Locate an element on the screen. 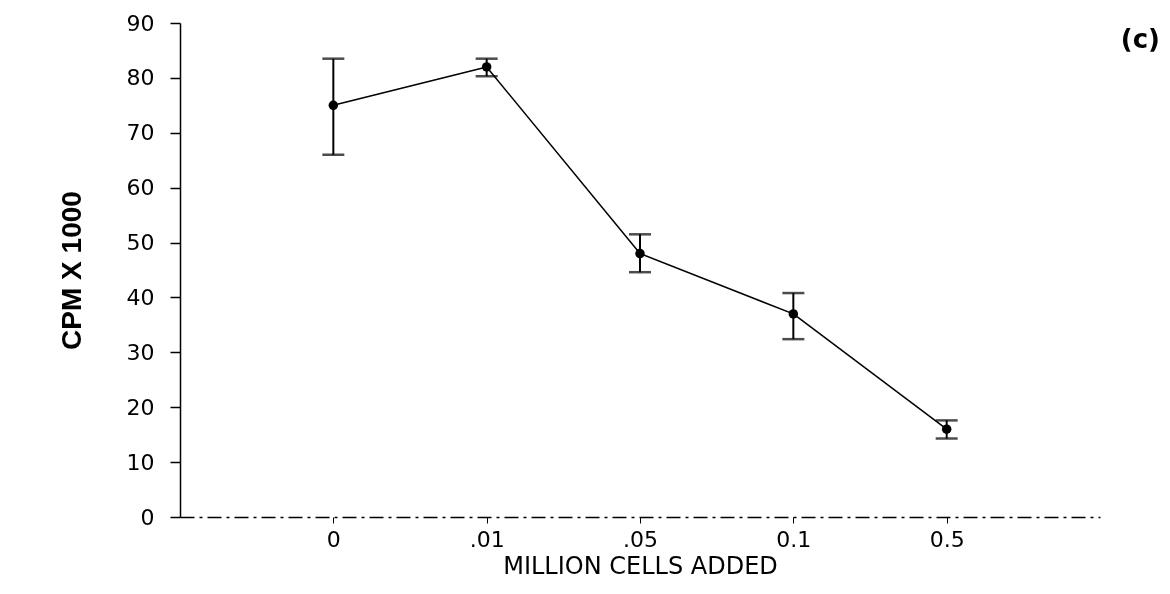 This screenshot has height=594, width=1170. x-tick-label: .05 is located at coordinates (640, 539).